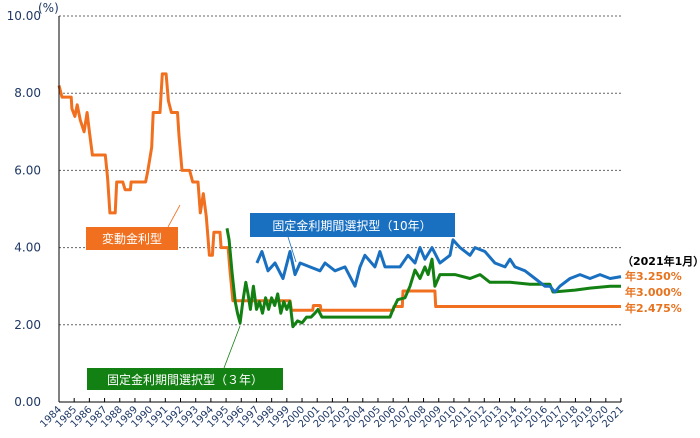 The width and height of the screenshot is (700, 438). I want to click on y-tick-label: 6.00, so click(27, 170).